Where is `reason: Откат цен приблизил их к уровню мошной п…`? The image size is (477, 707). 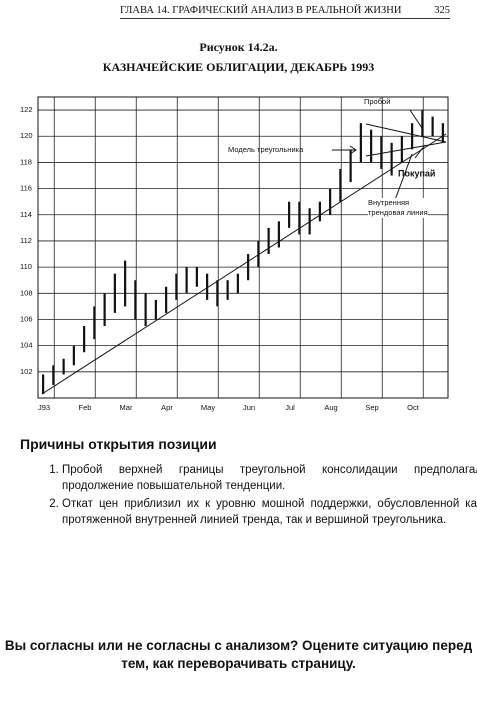
reason: Откат цен приблизил их к уровню мошной п… is located at coordinates (269, 512).